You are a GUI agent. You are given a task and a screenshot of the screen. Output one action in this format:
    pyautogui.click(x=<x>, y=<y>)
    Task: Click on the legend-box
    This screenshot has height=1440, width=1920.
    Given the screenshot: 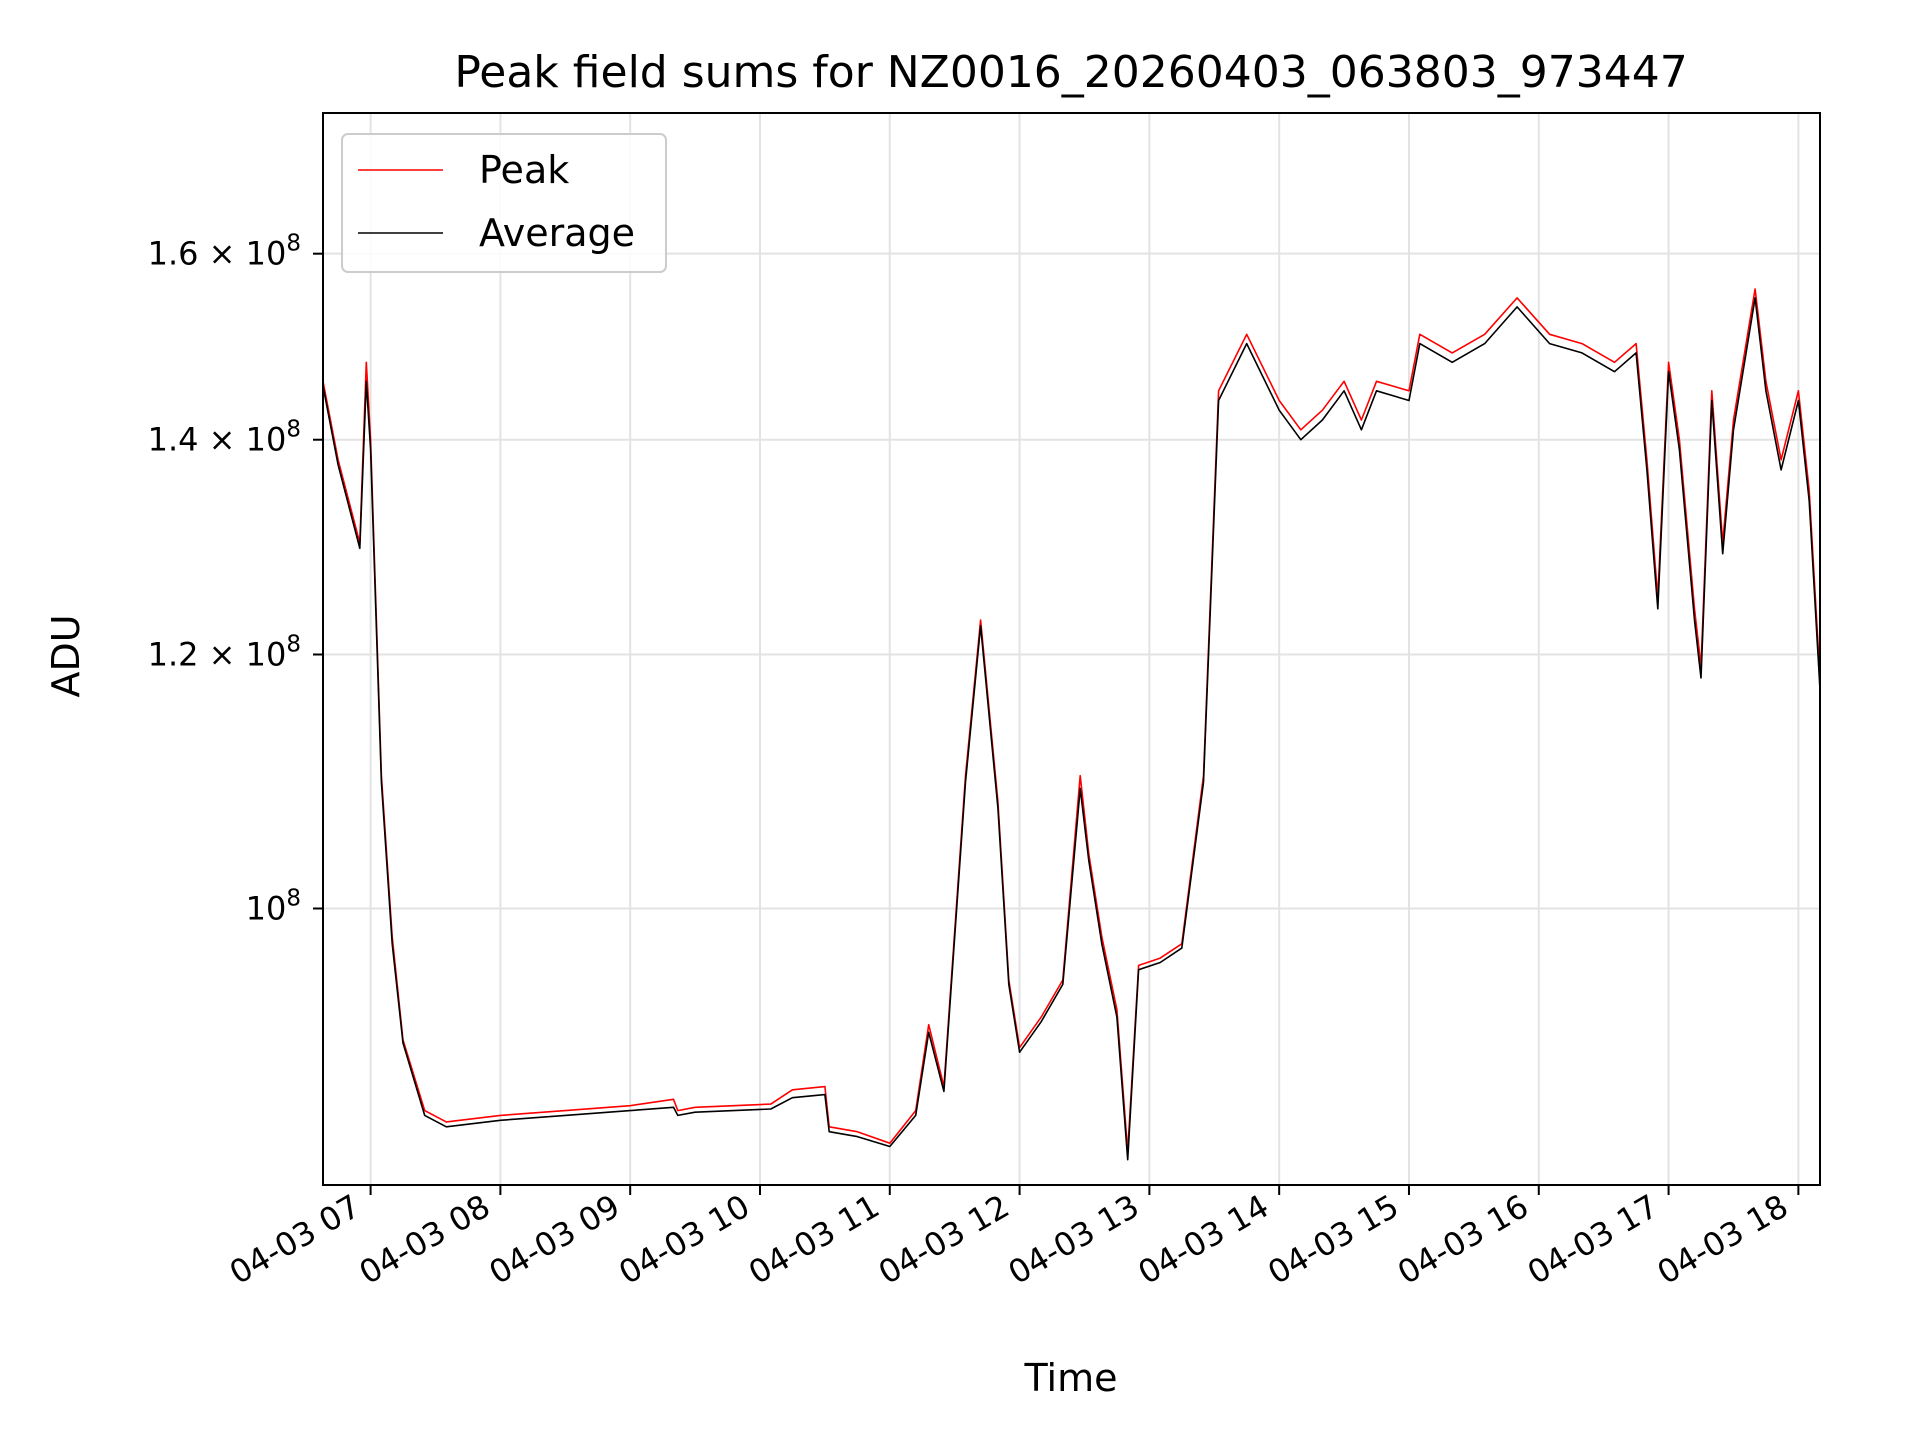 What is the action you would take?
    pyautogui.click(x=504, y=203)
    